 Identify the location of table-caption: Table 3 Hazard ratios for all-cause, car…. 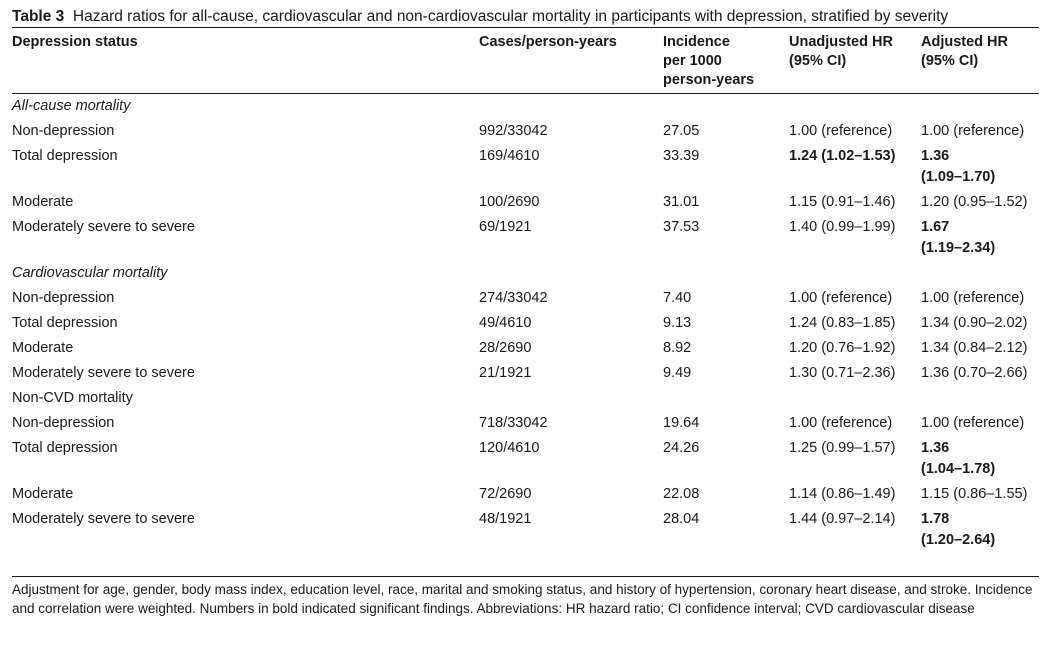
(525, 13).